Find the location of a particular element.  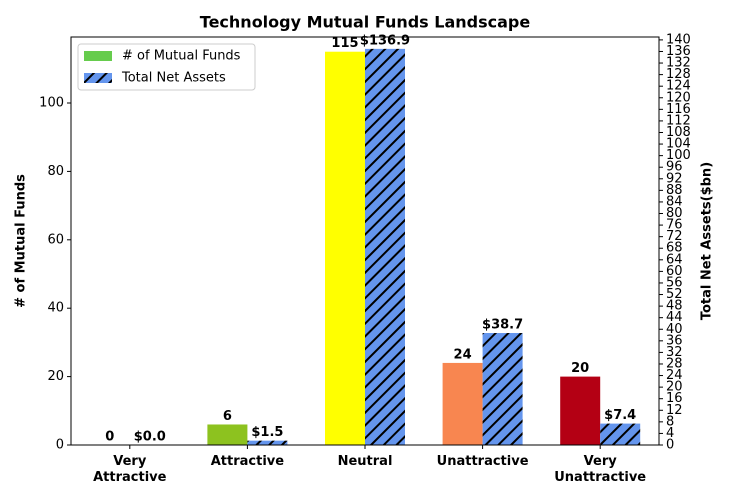

legend-label: Total Net Assets is located at coordinates (173, 78).